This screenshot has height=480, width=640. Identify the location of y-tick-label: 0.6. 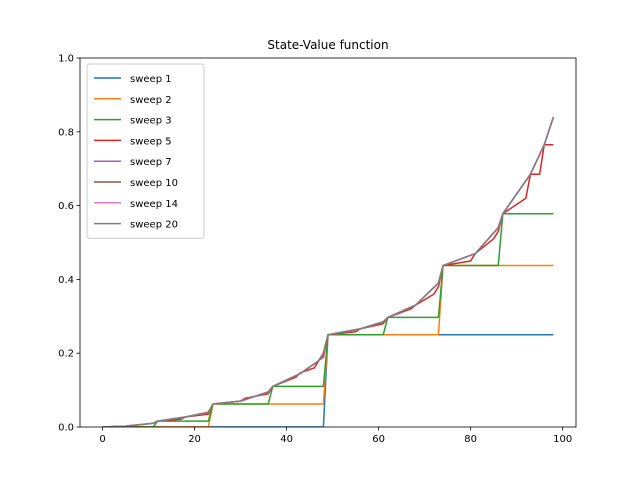
(66, 206).